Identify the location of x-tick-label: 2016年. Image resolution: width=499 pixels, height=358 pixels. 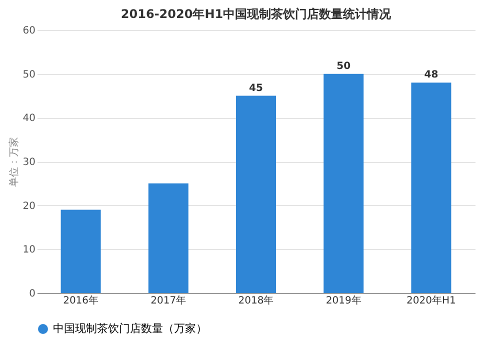
(81, 300).